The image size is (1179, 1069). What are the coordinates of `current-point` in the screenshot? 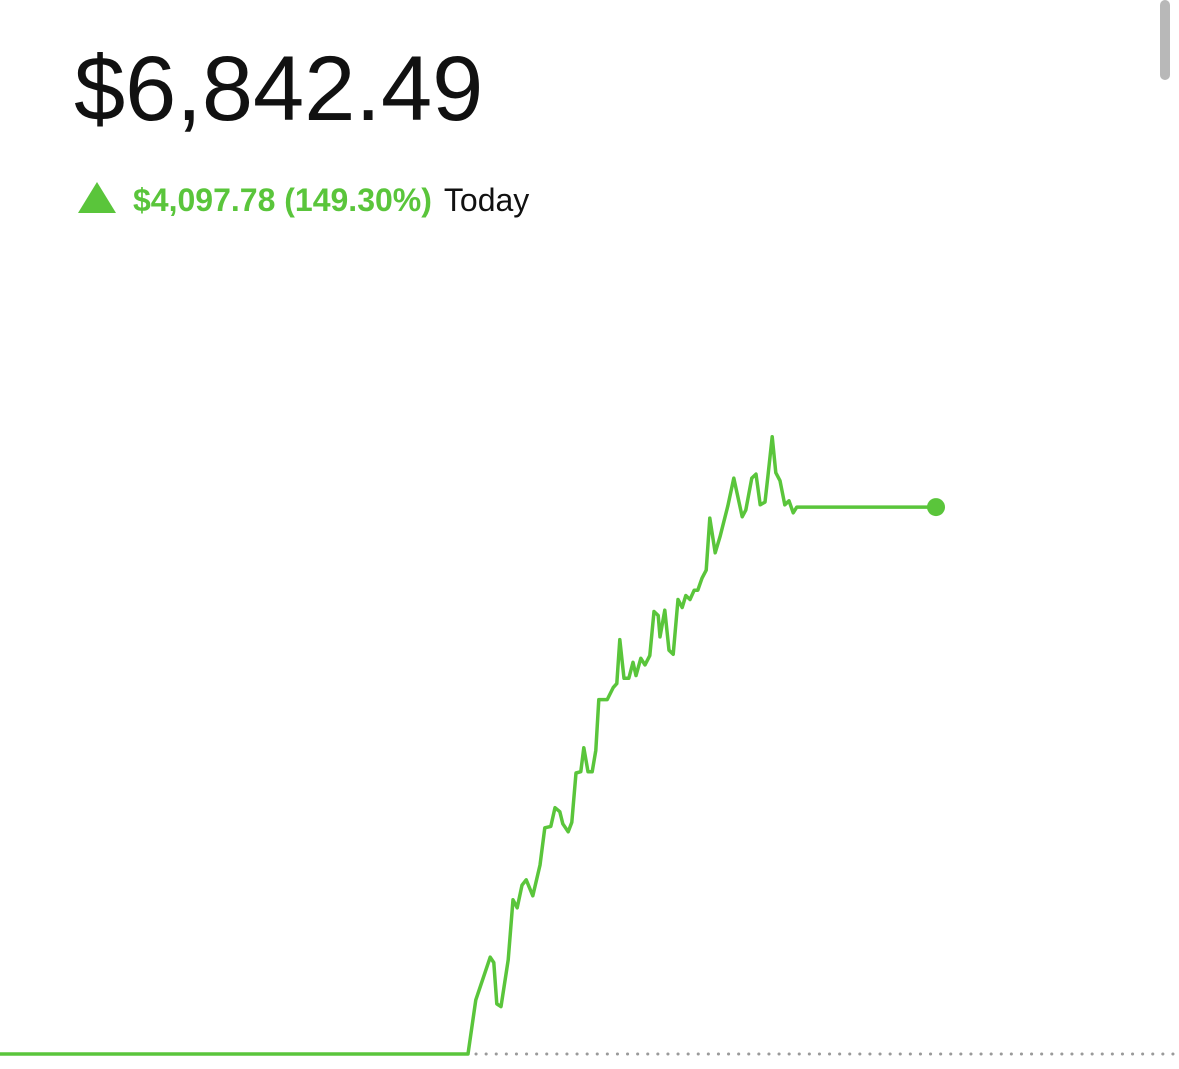 It's located at (936, 507).